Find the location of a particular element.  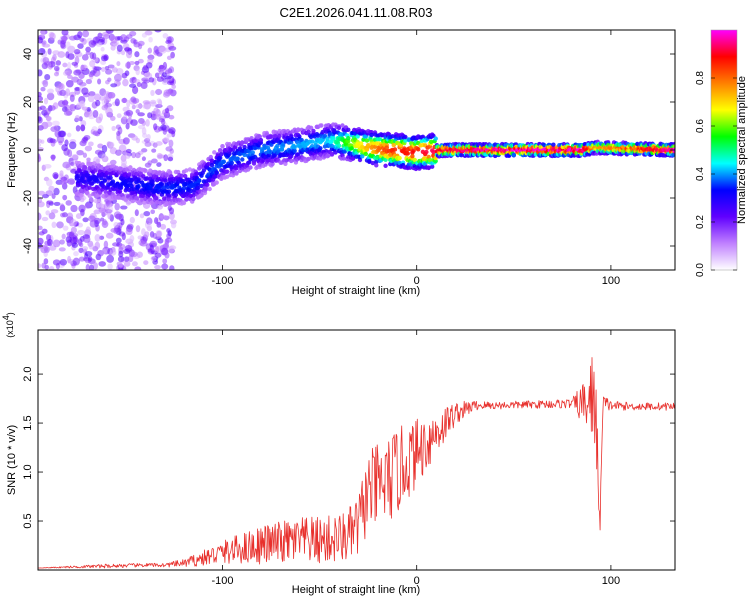

snr-ytick-label: 1.0 is located at coordinates (28, 471).